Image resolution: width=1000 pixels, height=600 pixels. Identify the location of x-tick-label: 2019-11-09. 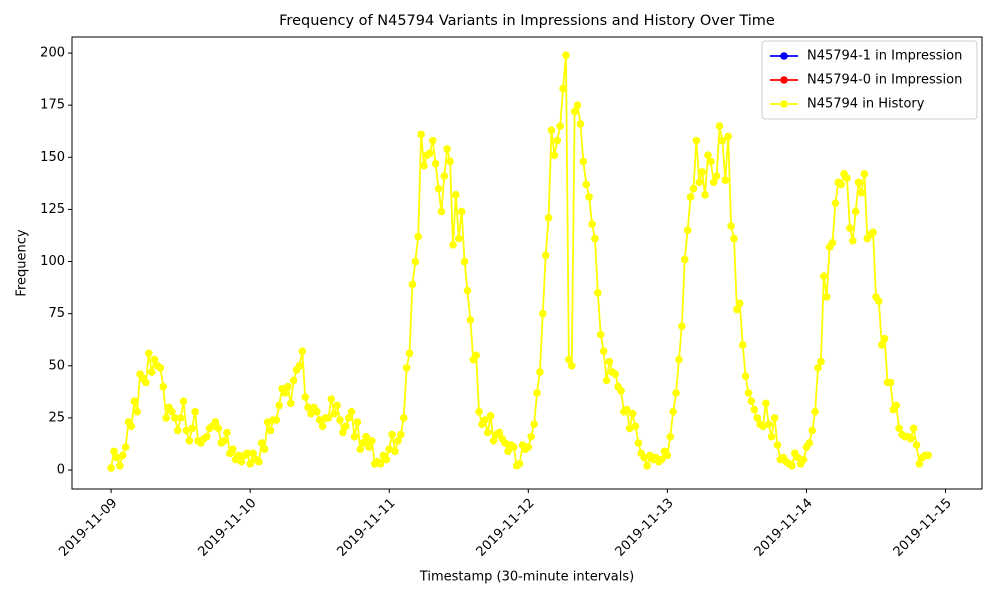
(88, 528).